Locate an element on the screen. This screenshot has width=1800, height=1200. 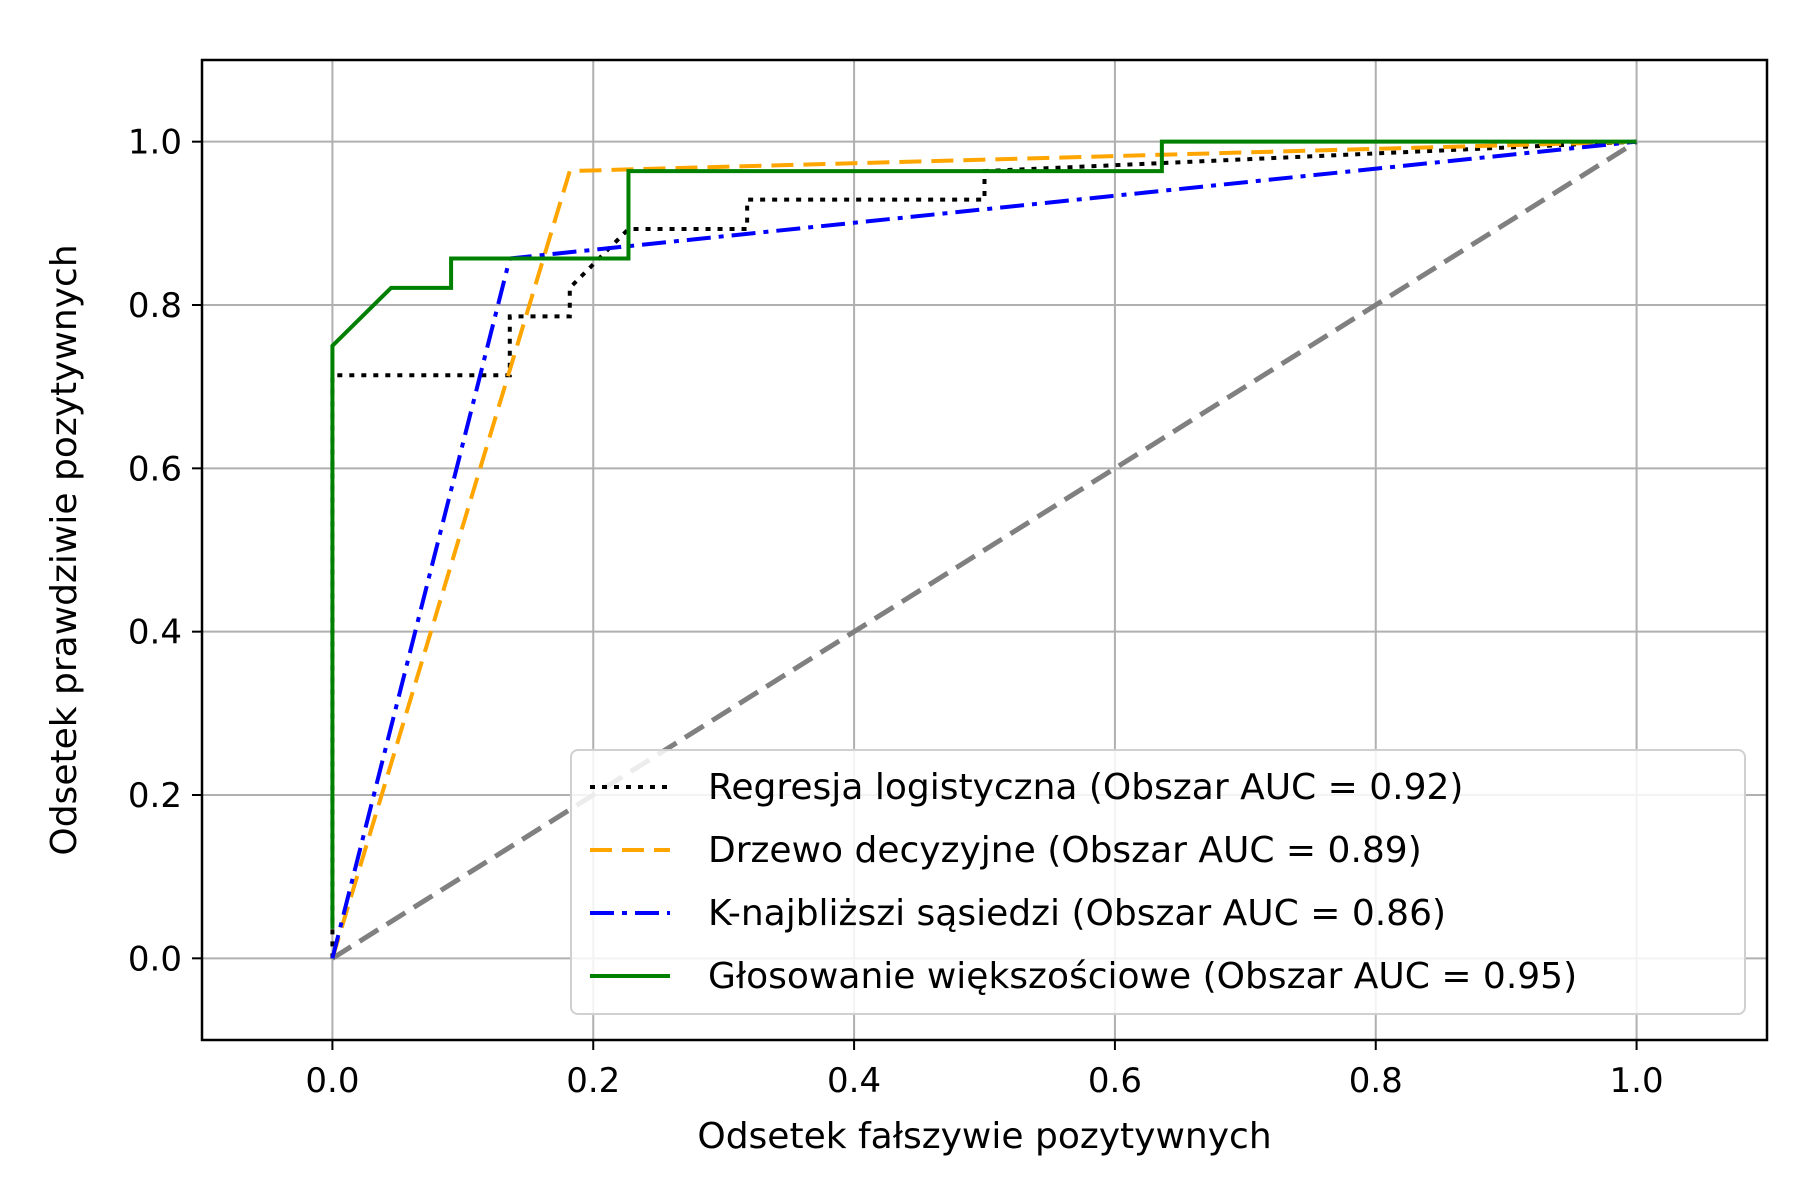
x-tick-label: 0.6 is located at coordinates (1115, 1081).